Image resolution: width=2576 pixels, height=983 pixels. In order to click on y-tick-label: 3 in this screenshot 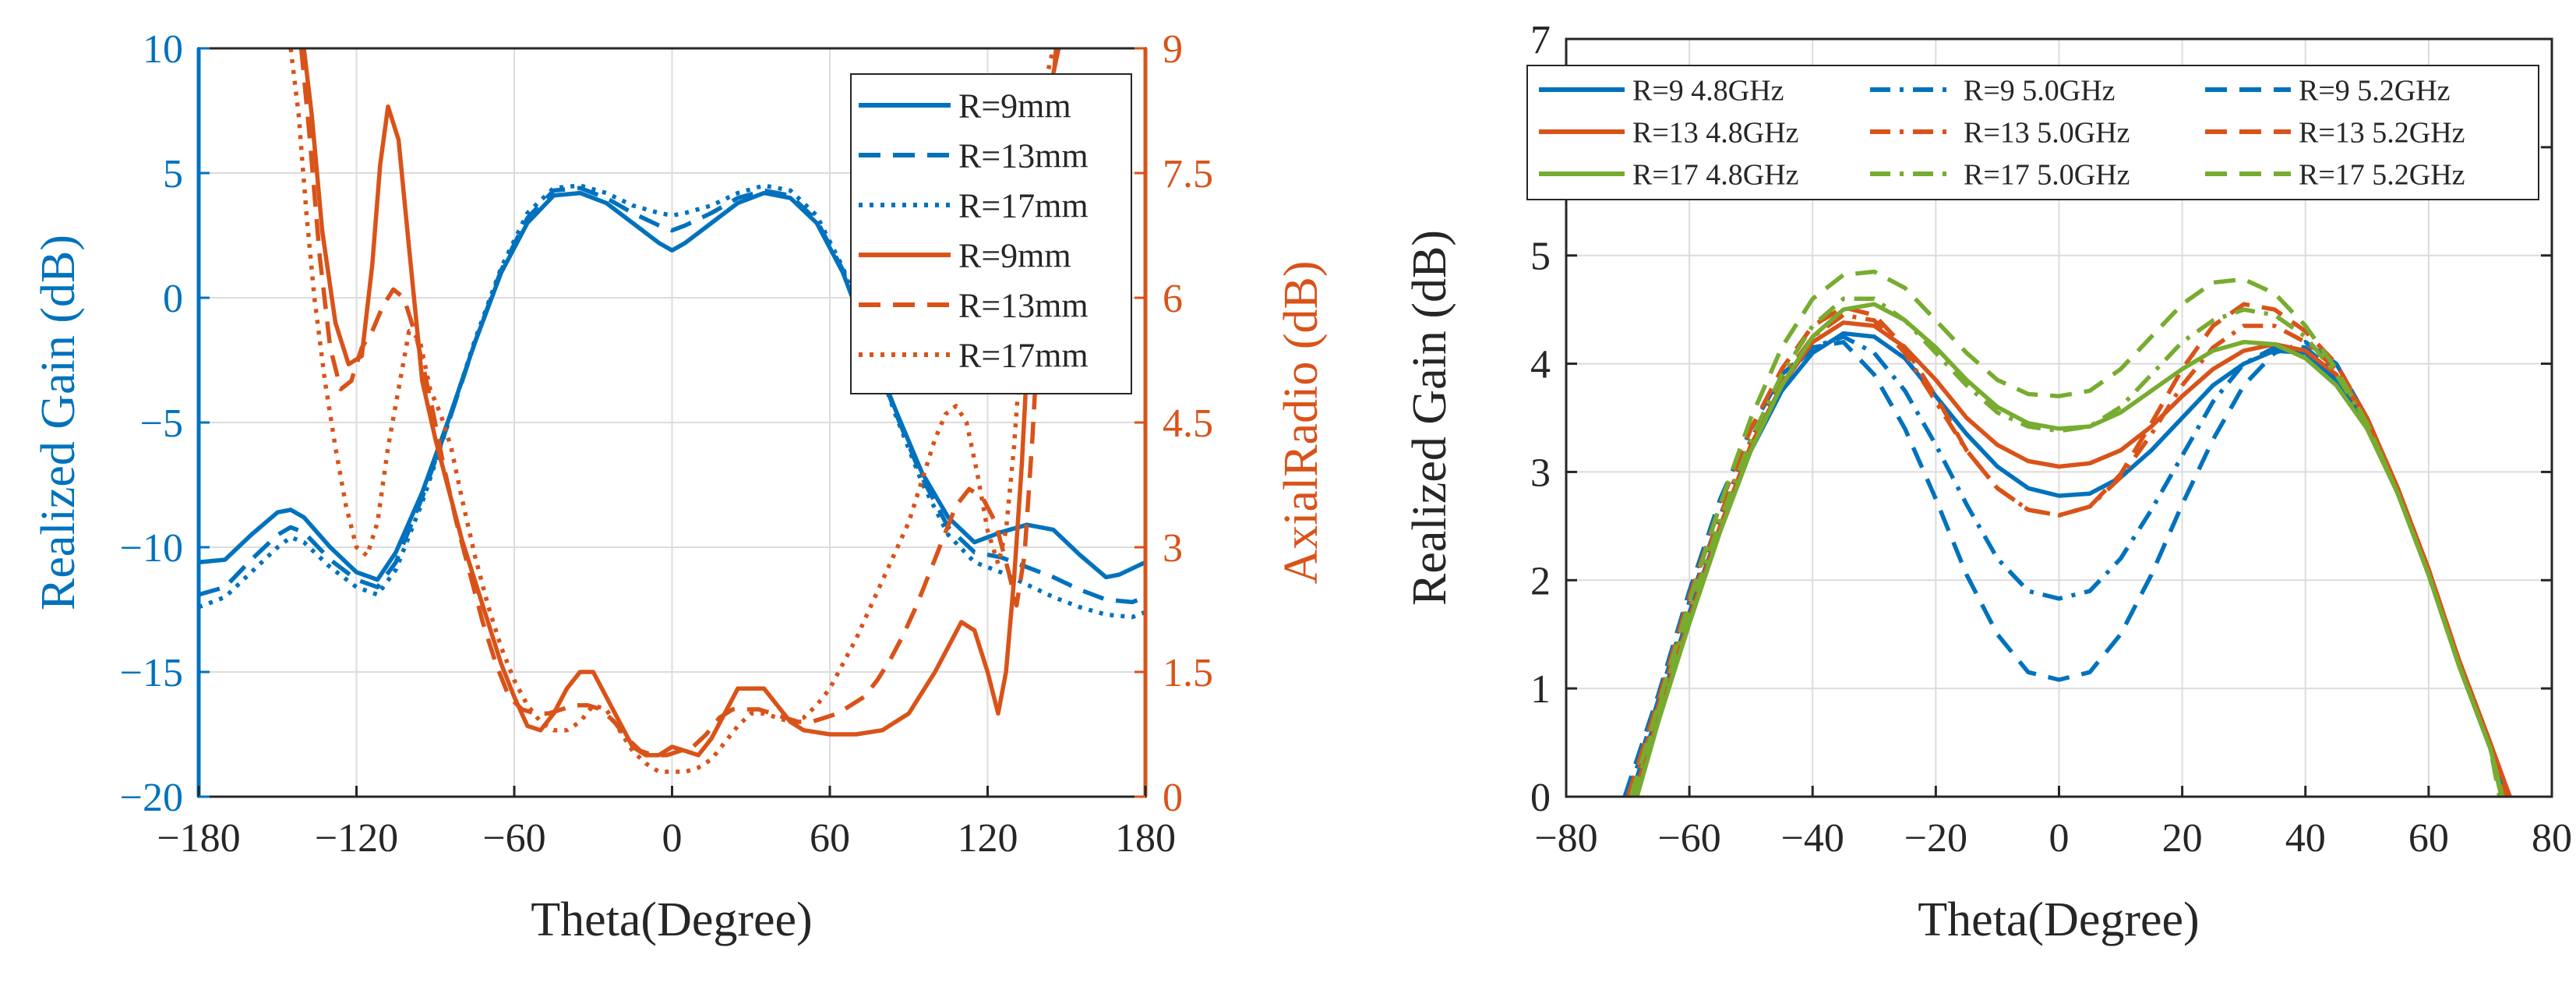, I will do `click(1540, 473)`.